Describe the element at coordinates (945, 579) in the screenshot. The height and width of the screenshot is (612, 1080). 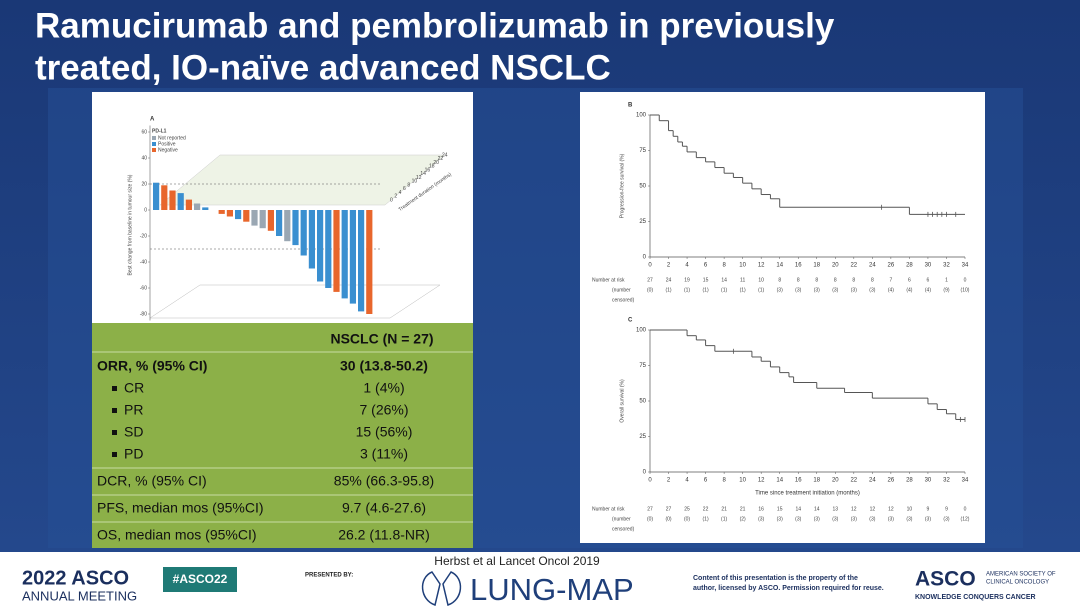
I see `society: ASCO` at that location.